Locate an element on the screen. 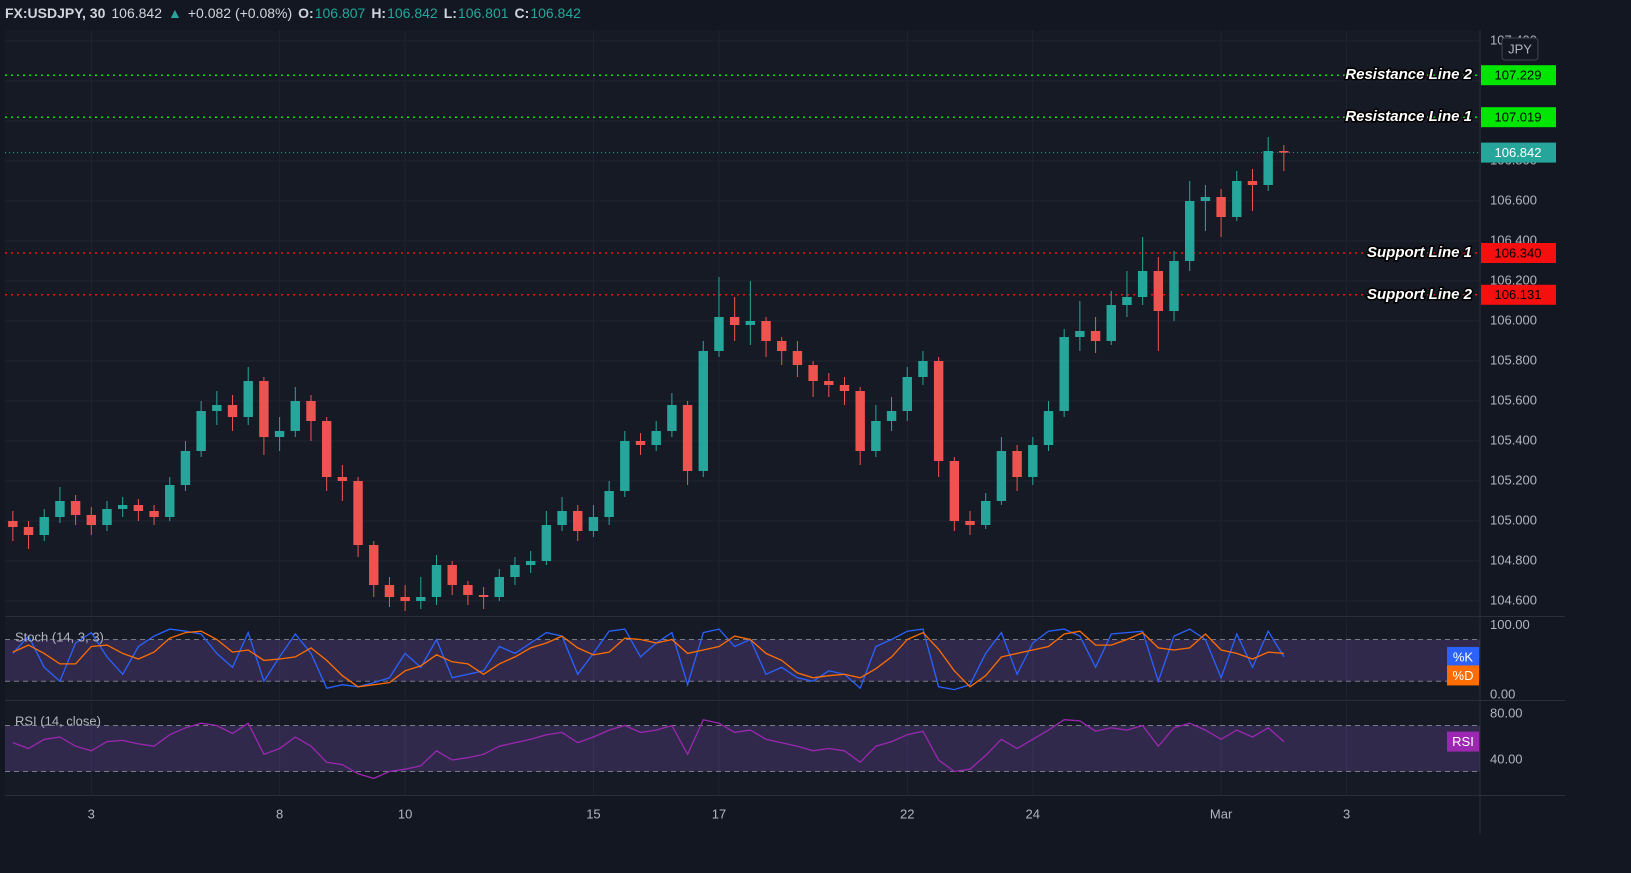 Image resolution: width=1631 pixels, height=873 pixels. y-tick-label: 0.00 is located at coordinates (1502, 694).